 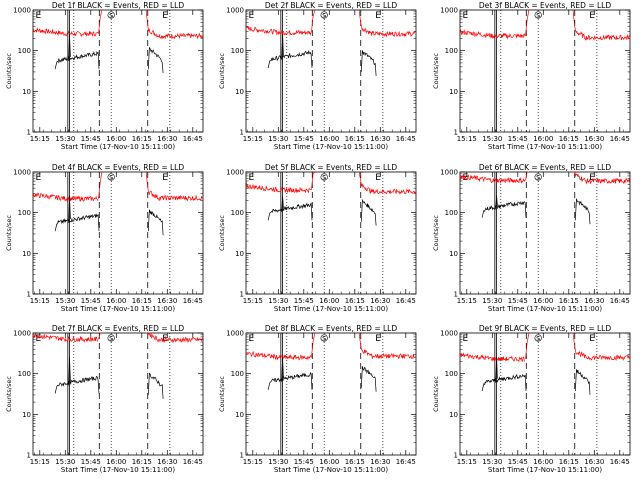 What do you see at coordinates (118, 167) in the screenshot?
I see `chart-title: Det 4f BLACK = Events, RED = LLD` at bounding box center [118, 167].